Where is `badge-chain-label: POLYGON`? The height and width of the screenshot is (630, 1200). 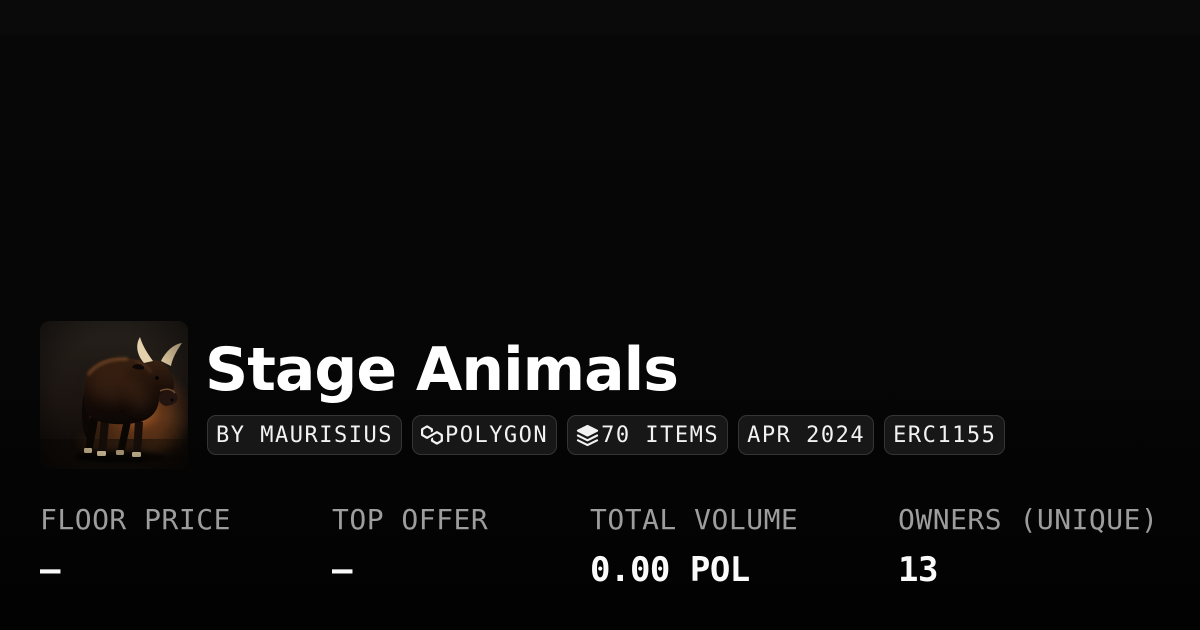
badge-chain-label: POLYGON is located at coordinates (496, 435).